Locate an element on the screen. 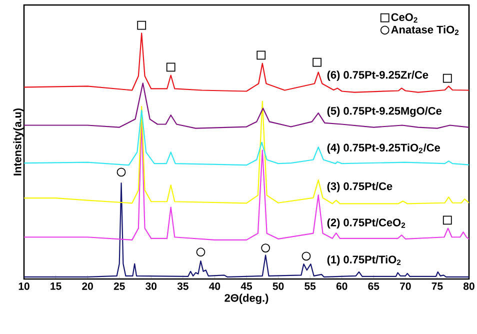 The image size is (477, 334). x-tick-label: 50 is located at coordinates (278, 286).